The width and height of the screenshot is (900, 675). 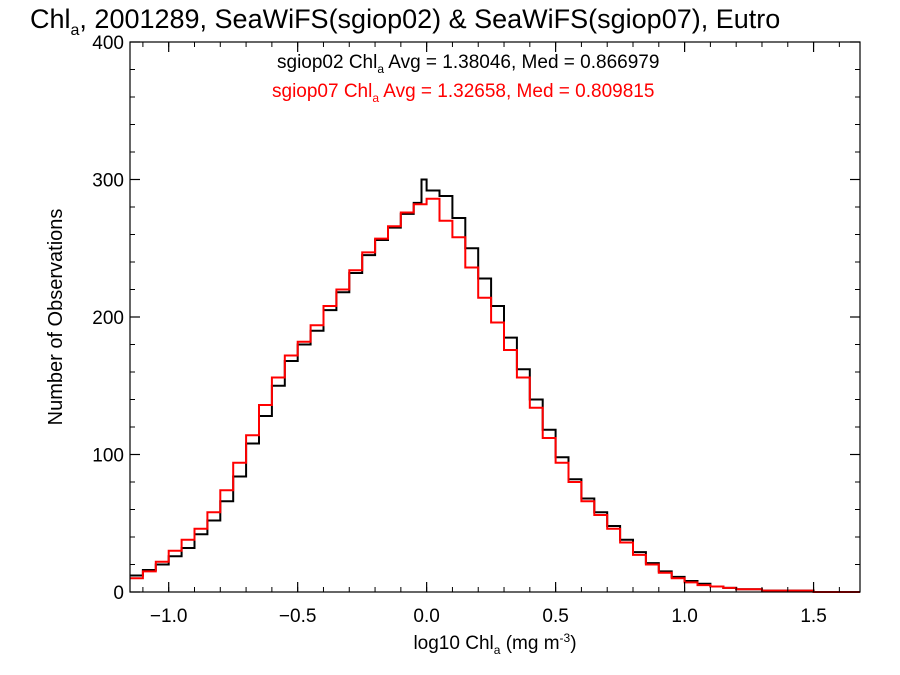 I want to click on y-tick-label: 400, so click(x=108, y=43).